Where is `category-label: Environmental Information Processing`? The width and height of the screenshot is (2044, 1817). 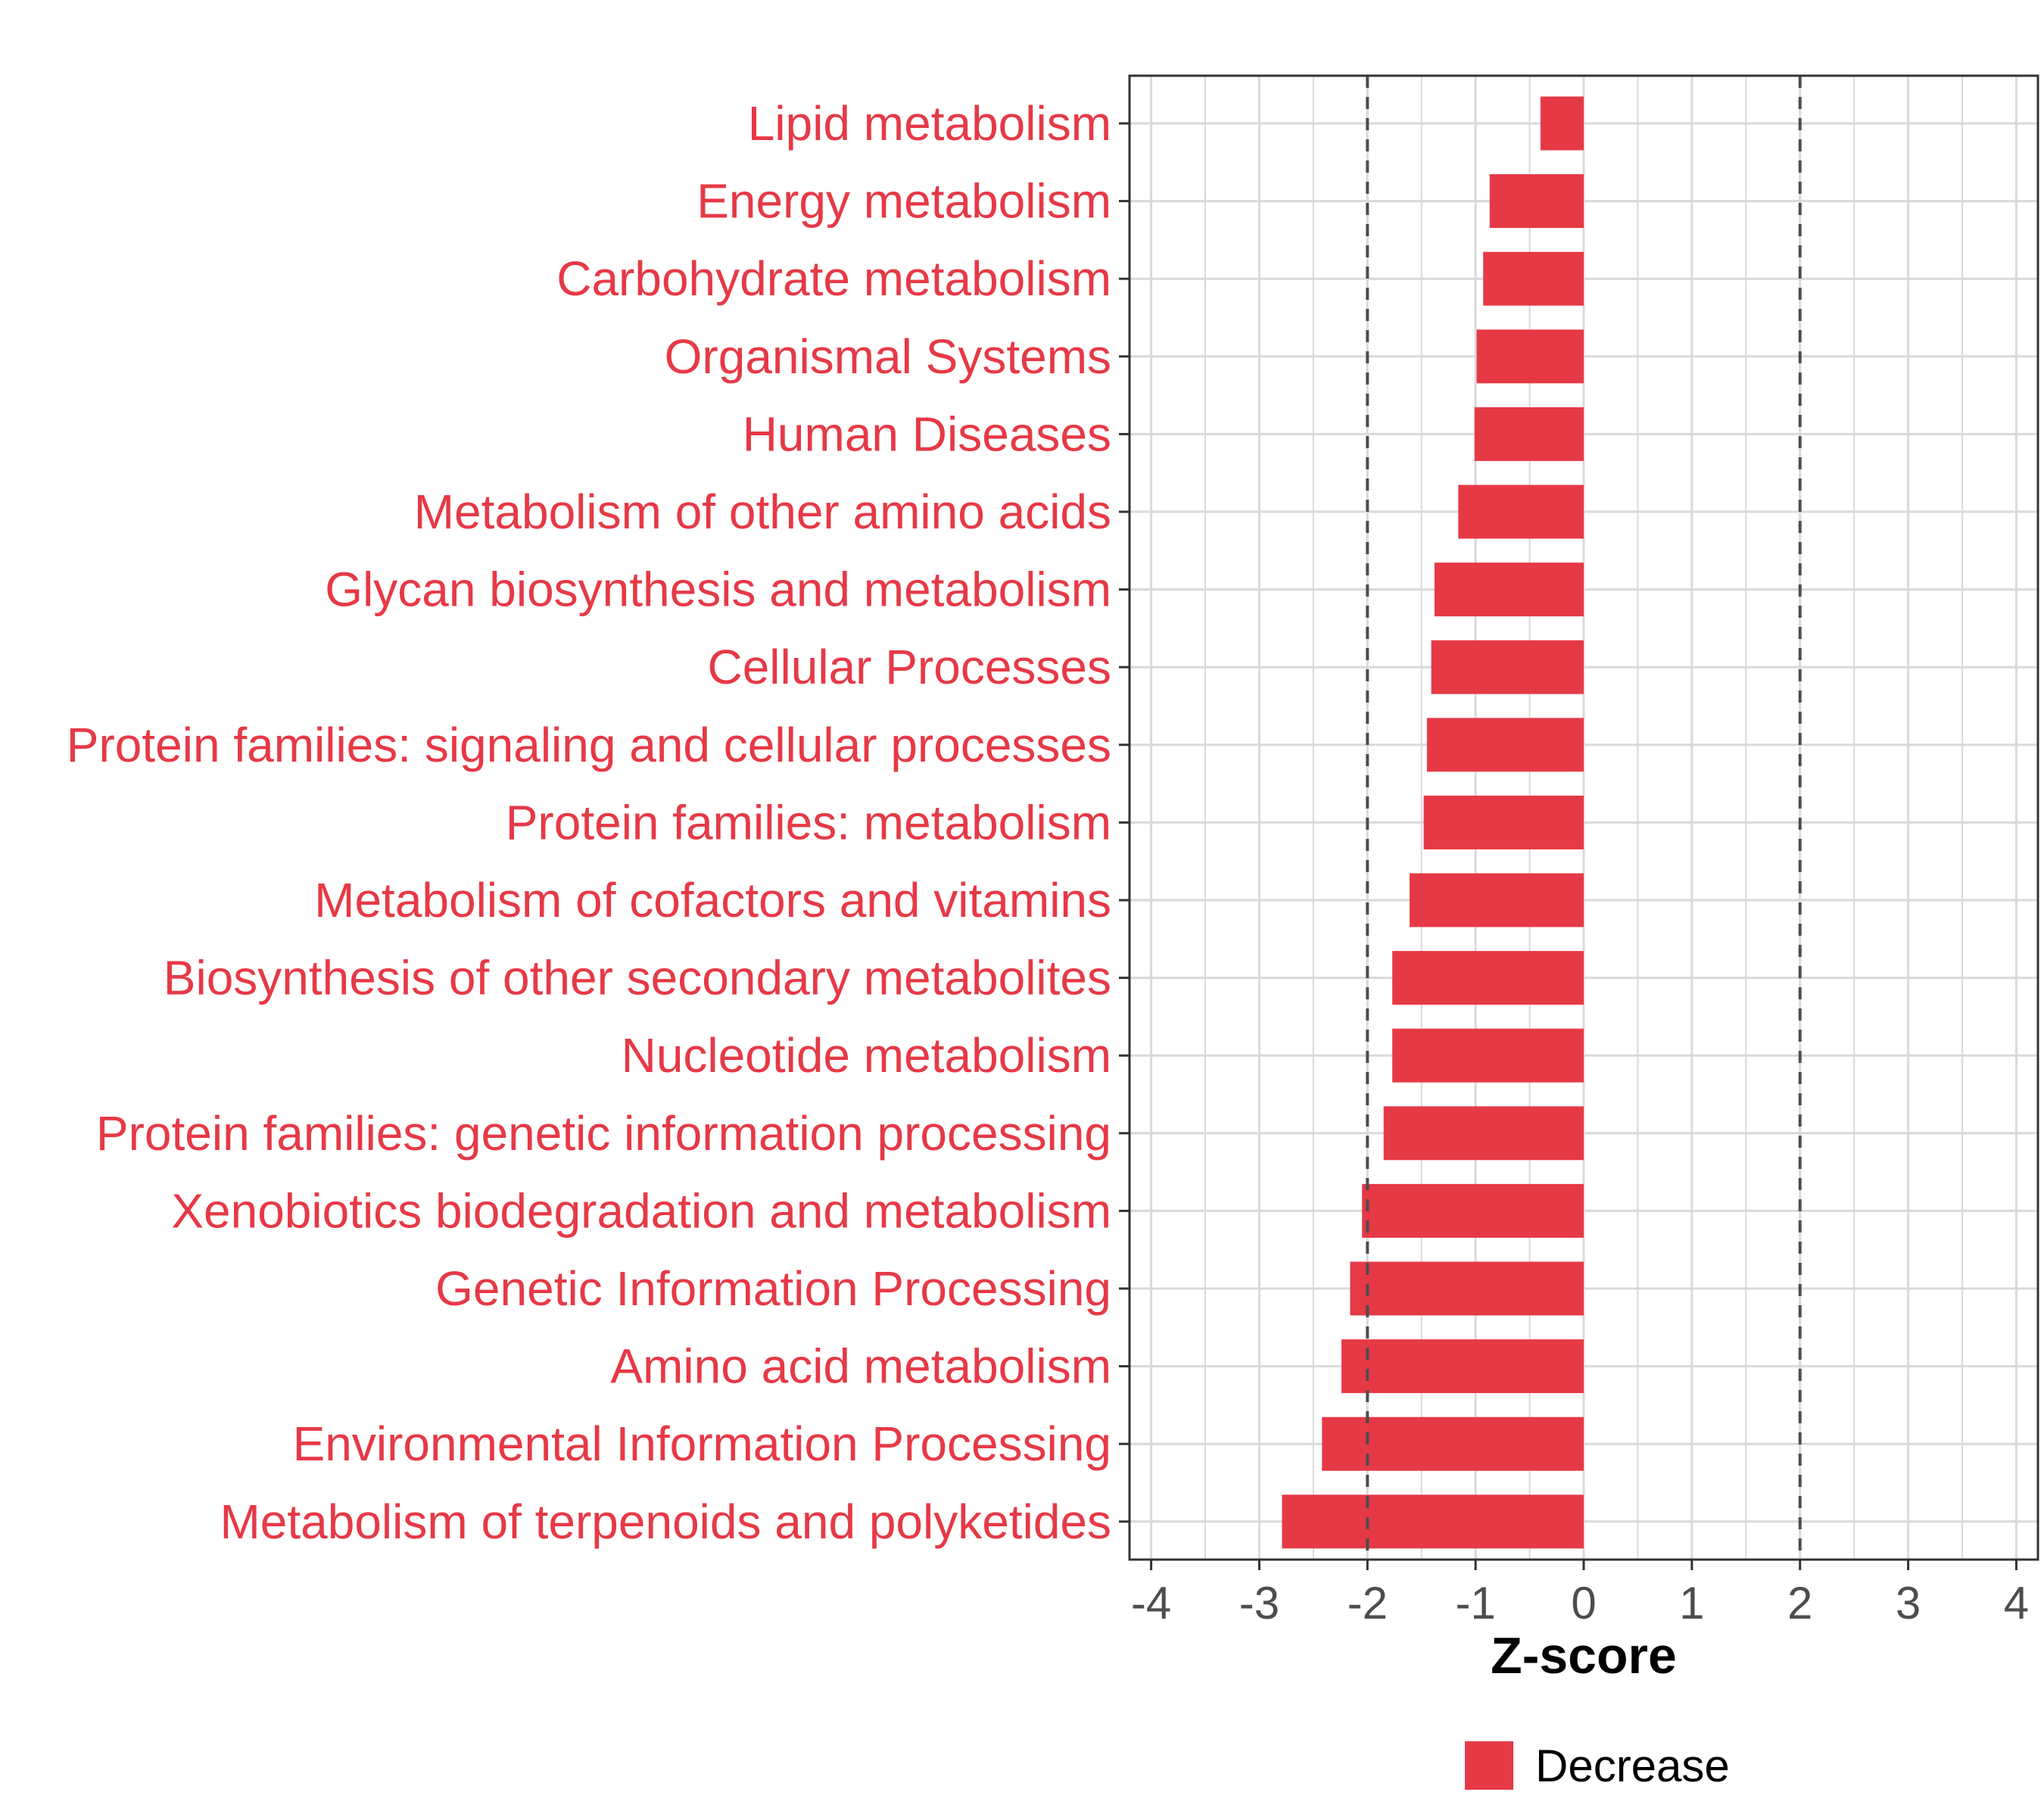 category-label: Environmental Information Processing is located at coordinates (702, 1444).